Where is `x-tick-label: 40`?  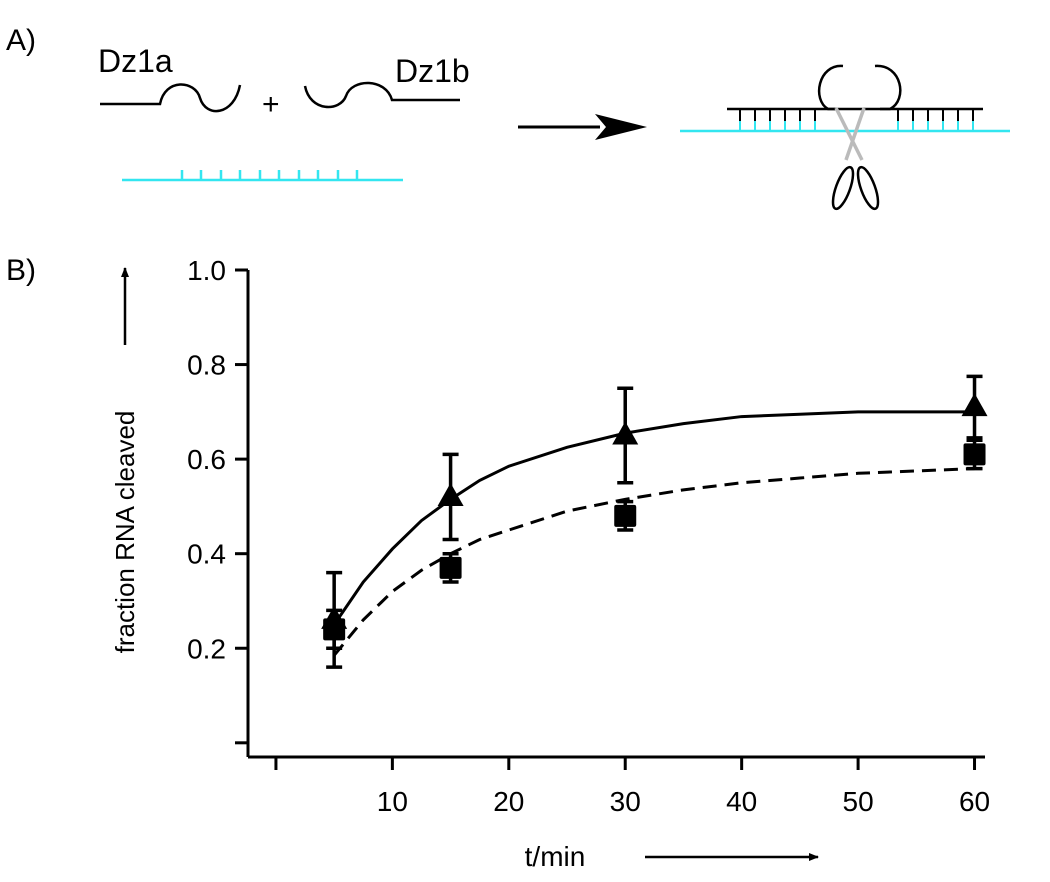 x-tick-label: 40 is located at coordinates (741, 801).